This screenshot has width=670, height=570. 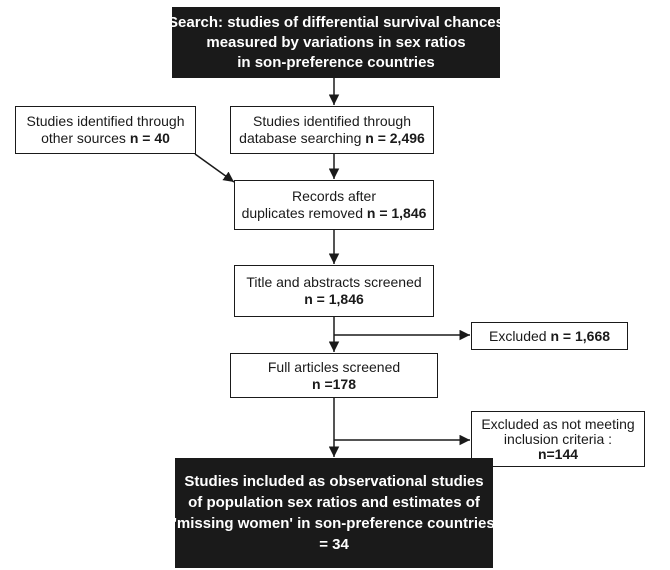 I want to click on excluded1-count: n = 1,668, so click(x=580, y=335).